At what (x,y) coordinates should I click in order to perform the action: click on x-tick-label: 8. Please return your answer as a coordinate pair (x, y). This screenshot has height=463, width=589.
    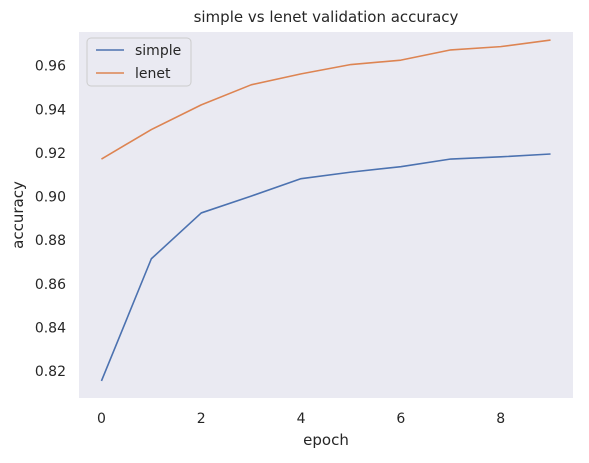
    Looking at the image, I should click on (500, 419).